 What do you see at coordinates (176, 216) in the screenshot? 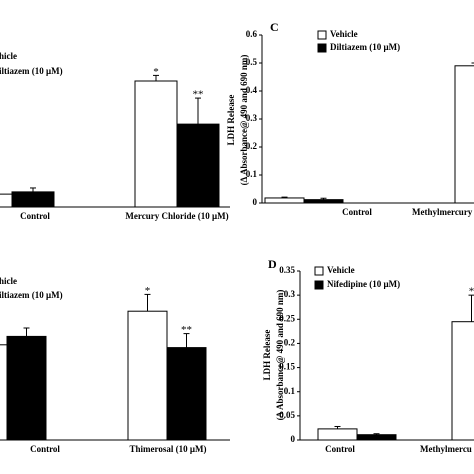
I see `x-tick-label: Mercury Chloride (10 μM)` at bounding box center [176, 216].